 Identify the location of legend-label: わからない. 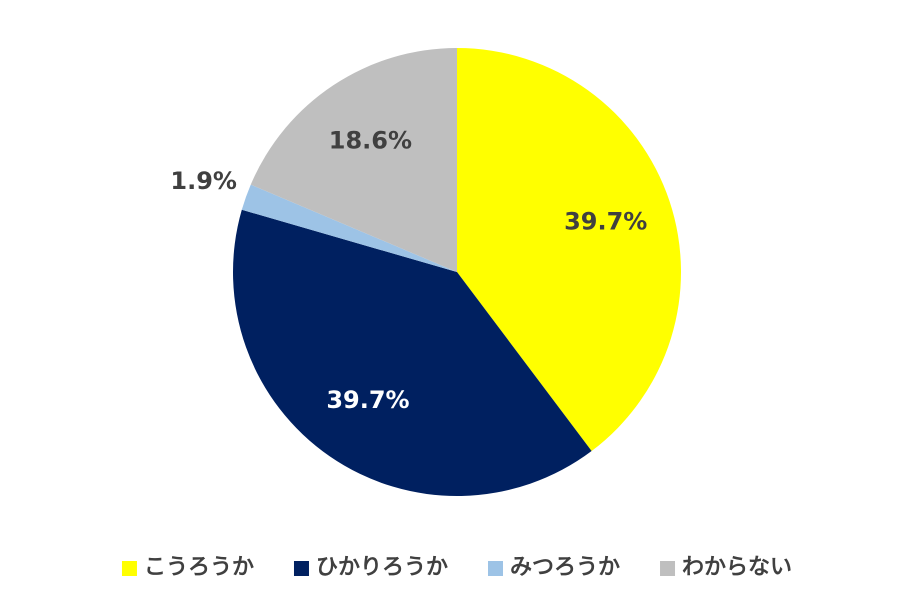
(737, 567).